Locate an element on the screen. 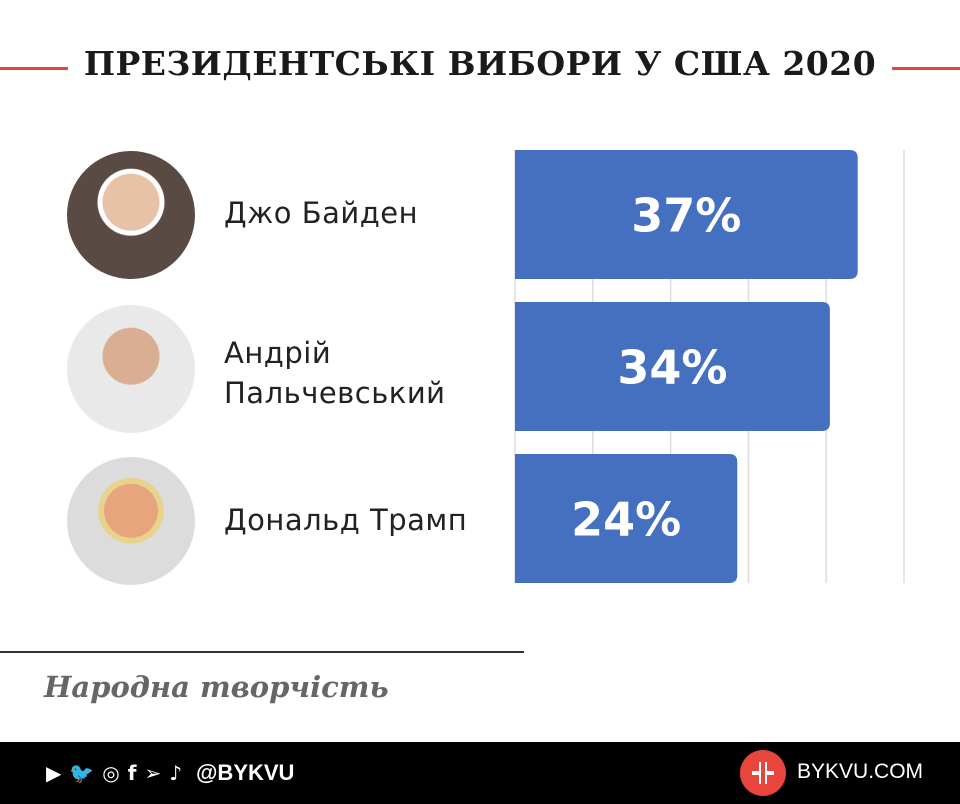 The image size is (960, 804). candidate-name: Джо Байден is located at coordinates (321, 213).